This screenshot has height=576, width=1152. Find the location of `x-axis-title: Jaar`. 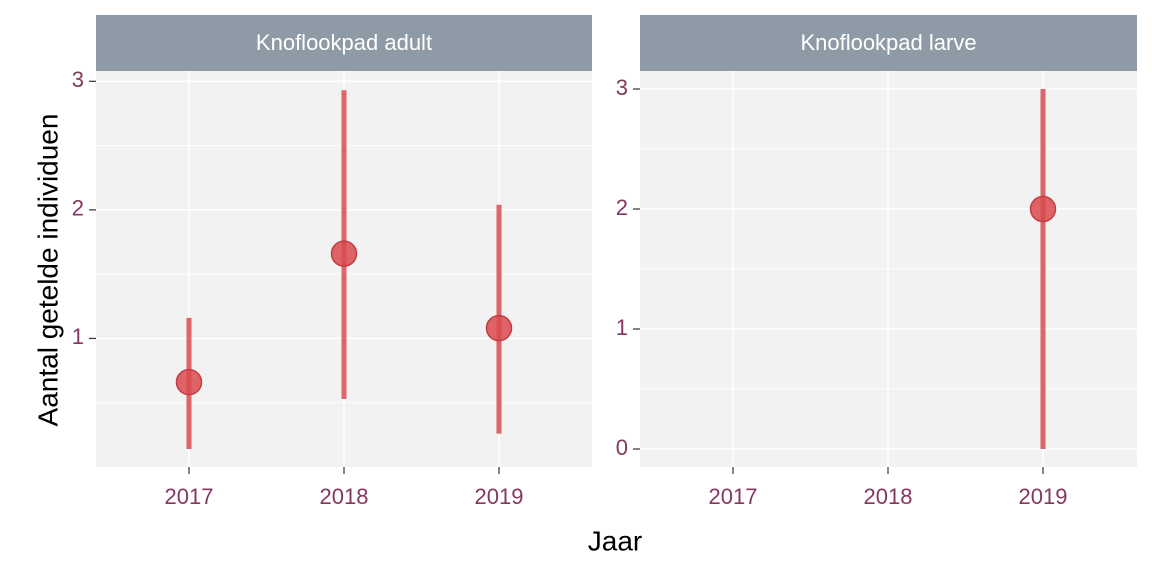

x-axis-title: Jaar is located at coordinates (615, 540).